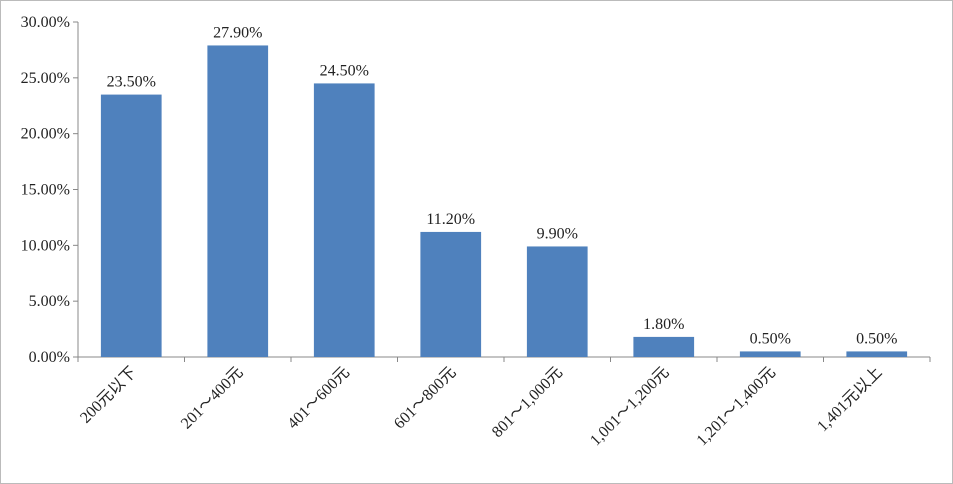  What do you see at coordinates (49, 301) in the screenshot?
I see `y-tick-label: 5.00%` at bounding box center [49, 301].